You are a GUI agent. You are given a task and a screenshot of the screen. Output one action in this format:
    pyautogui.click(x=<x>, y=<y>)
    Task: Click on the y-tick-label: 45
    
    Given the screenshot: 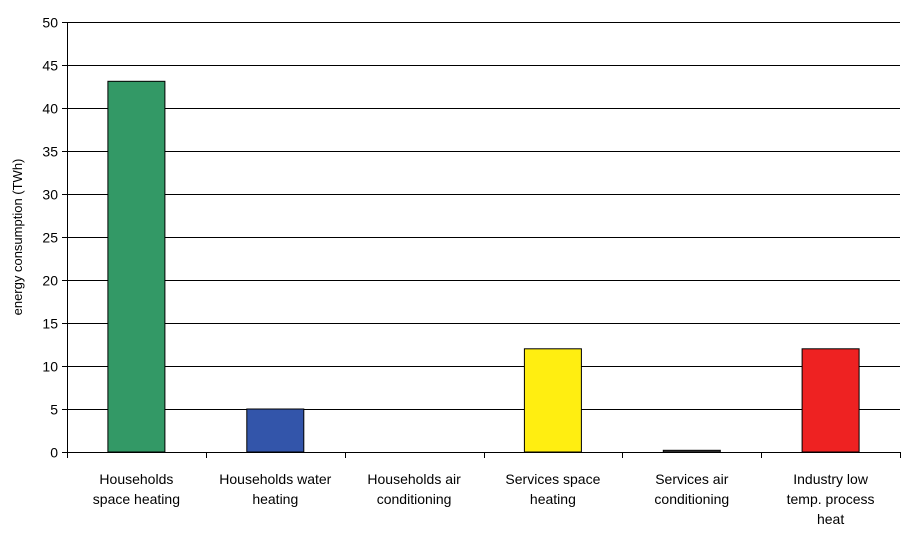 What is the action you would take?
    pyautogui.click(x=50, y=66)
    